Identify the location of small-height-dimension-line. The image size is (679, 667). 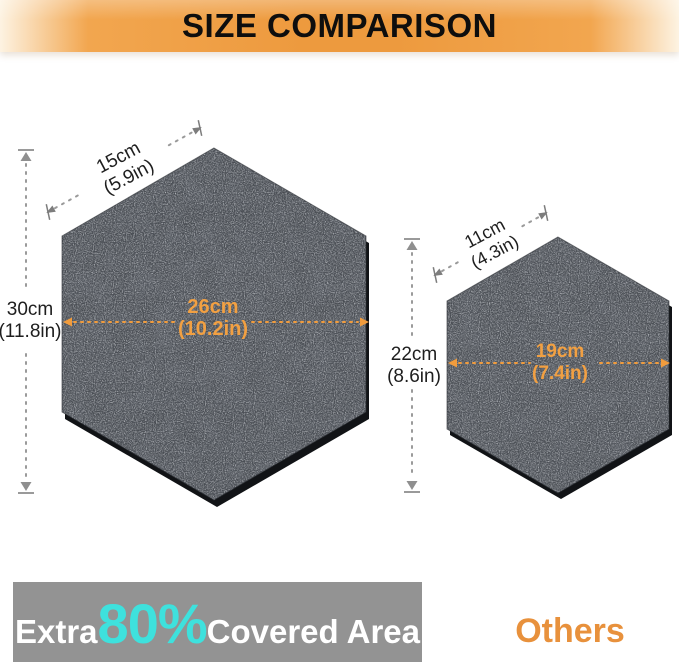
(412, 365).